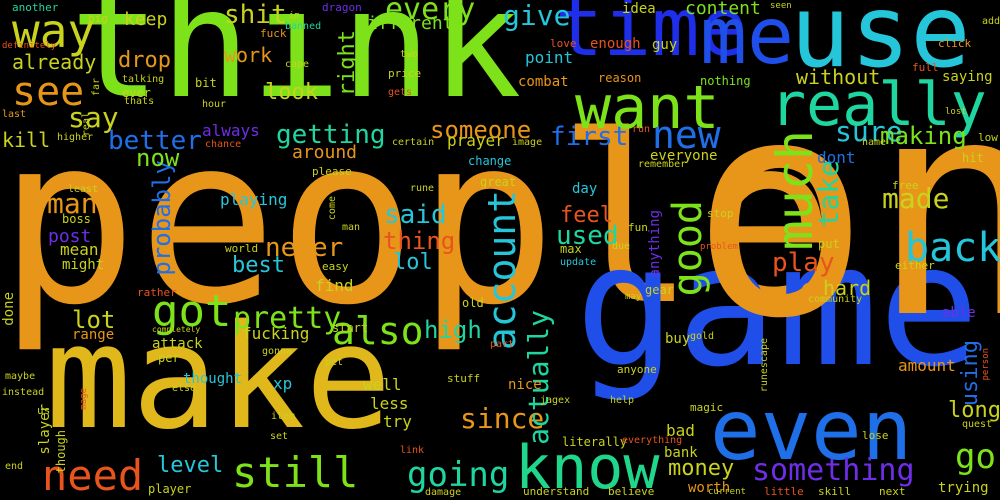 The width and height of the screenshot is (1000, 500). I want to click on word-well: well, so click(382, 384).